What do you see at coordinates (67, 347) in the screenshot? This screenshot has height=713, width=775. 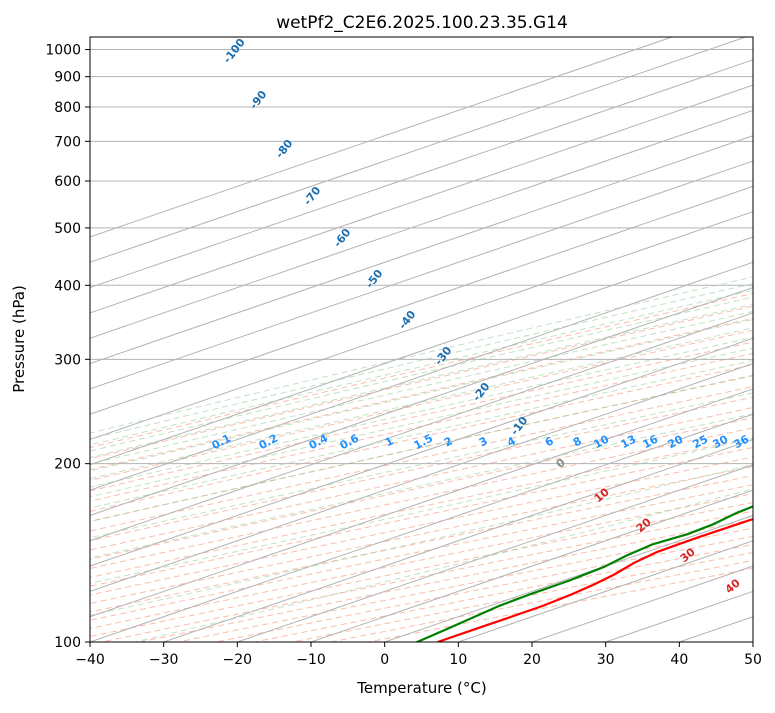 I see `y-axis: 100 200 300 400 500 600 700 800 900 1000` at bounding box center [67, 347].